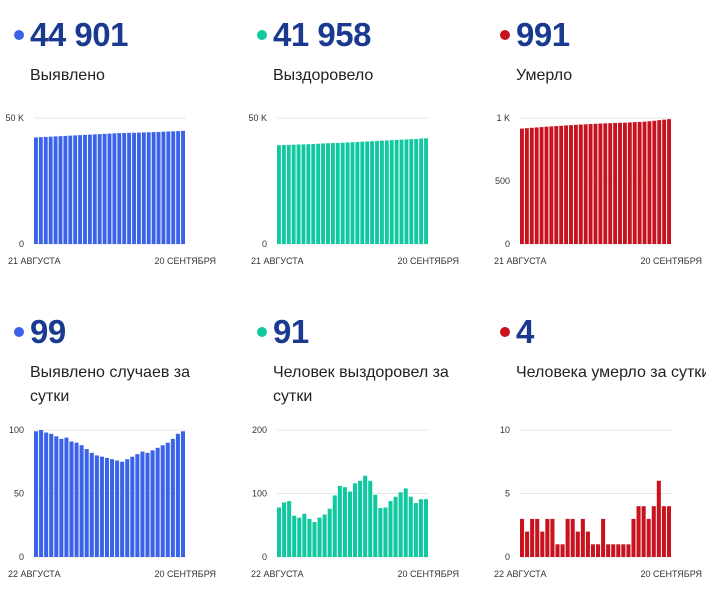 Image resolution: width=706 pixels, height=594 pixels. I want to click on y-tick-label: 200, so click(259, 430).